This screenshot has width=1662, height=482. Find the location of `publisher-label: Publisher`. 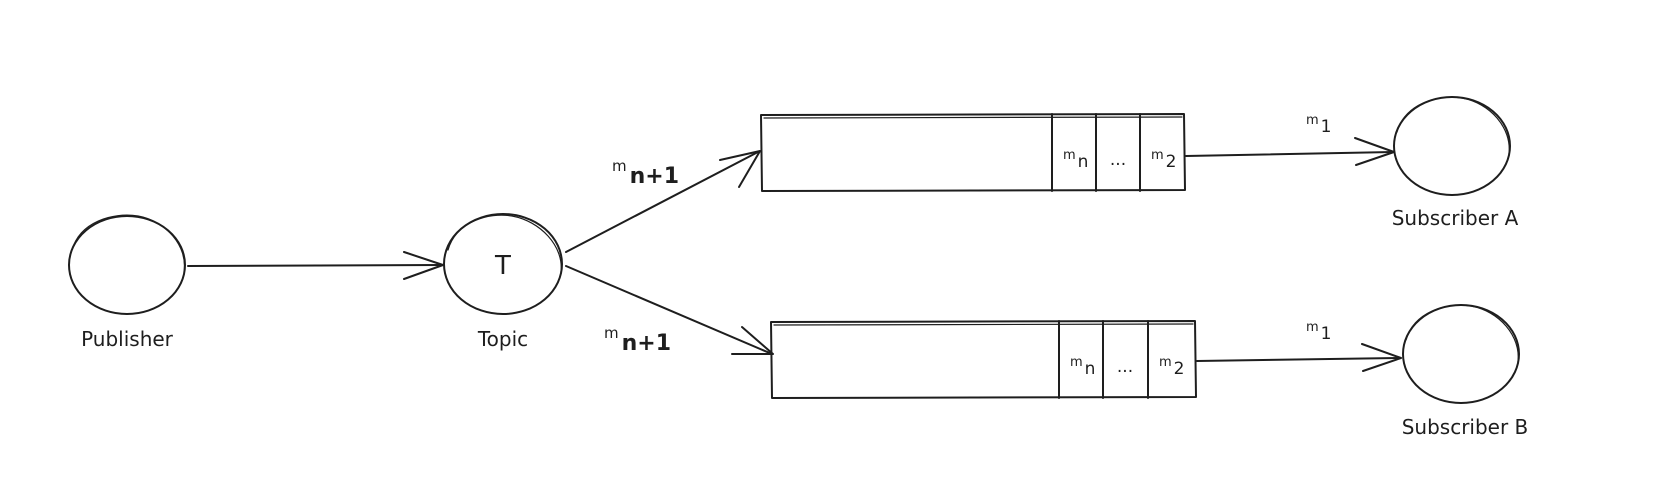

publisher-label: Publisher is located at coordinates (127, 339).